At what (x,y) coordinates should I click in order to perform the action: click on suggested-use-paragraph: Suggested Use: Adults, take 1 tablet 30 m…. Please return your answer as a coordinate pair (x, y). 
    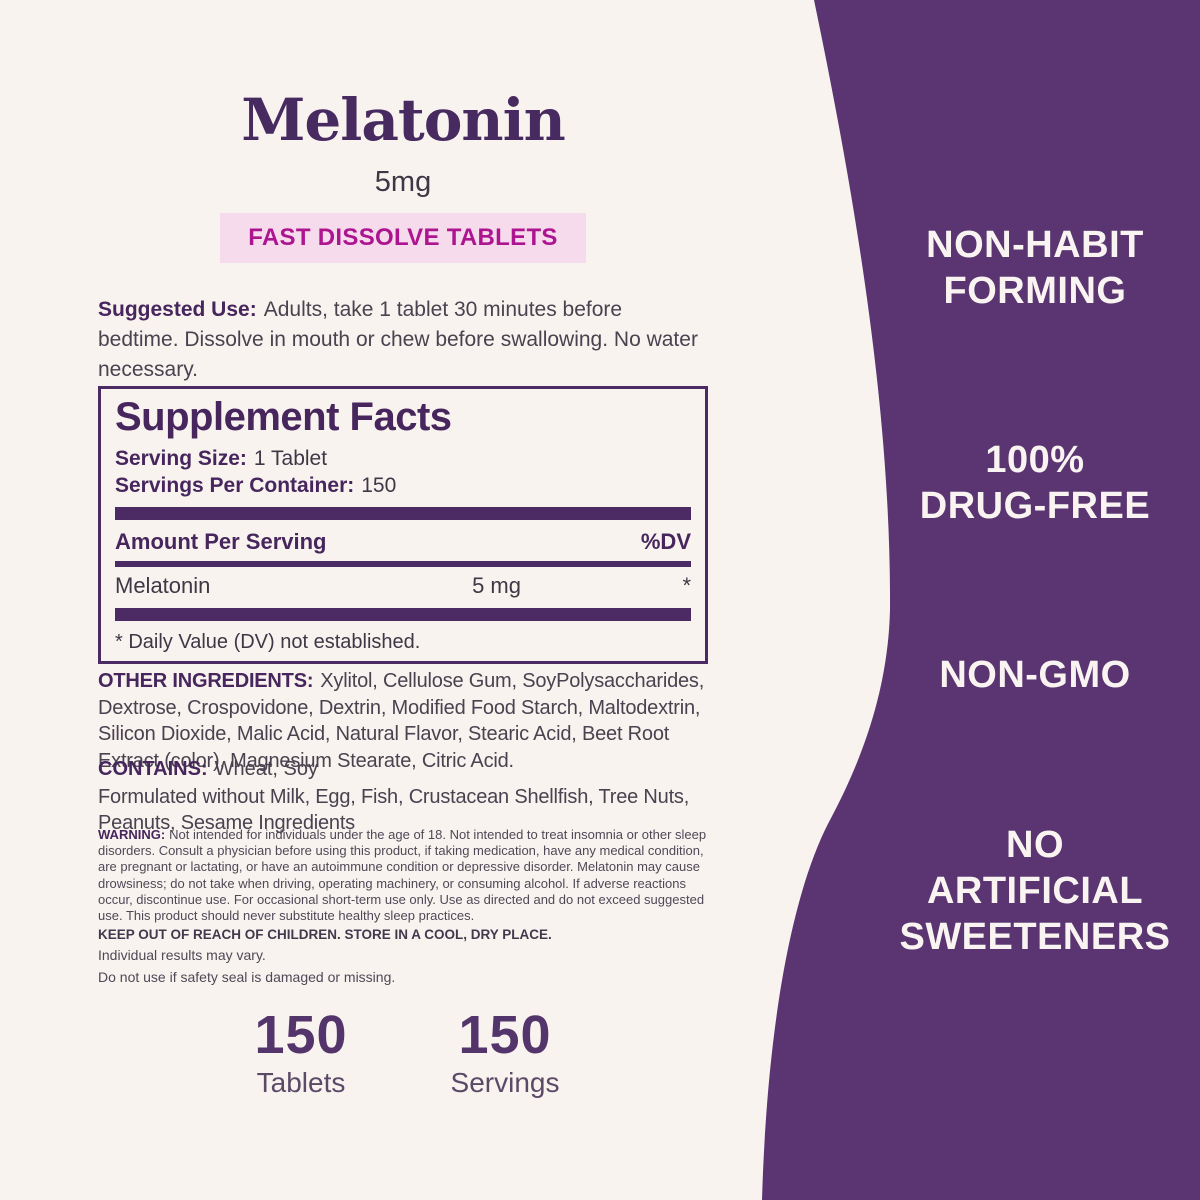
    Looking at the image, I should click on (403, 340).